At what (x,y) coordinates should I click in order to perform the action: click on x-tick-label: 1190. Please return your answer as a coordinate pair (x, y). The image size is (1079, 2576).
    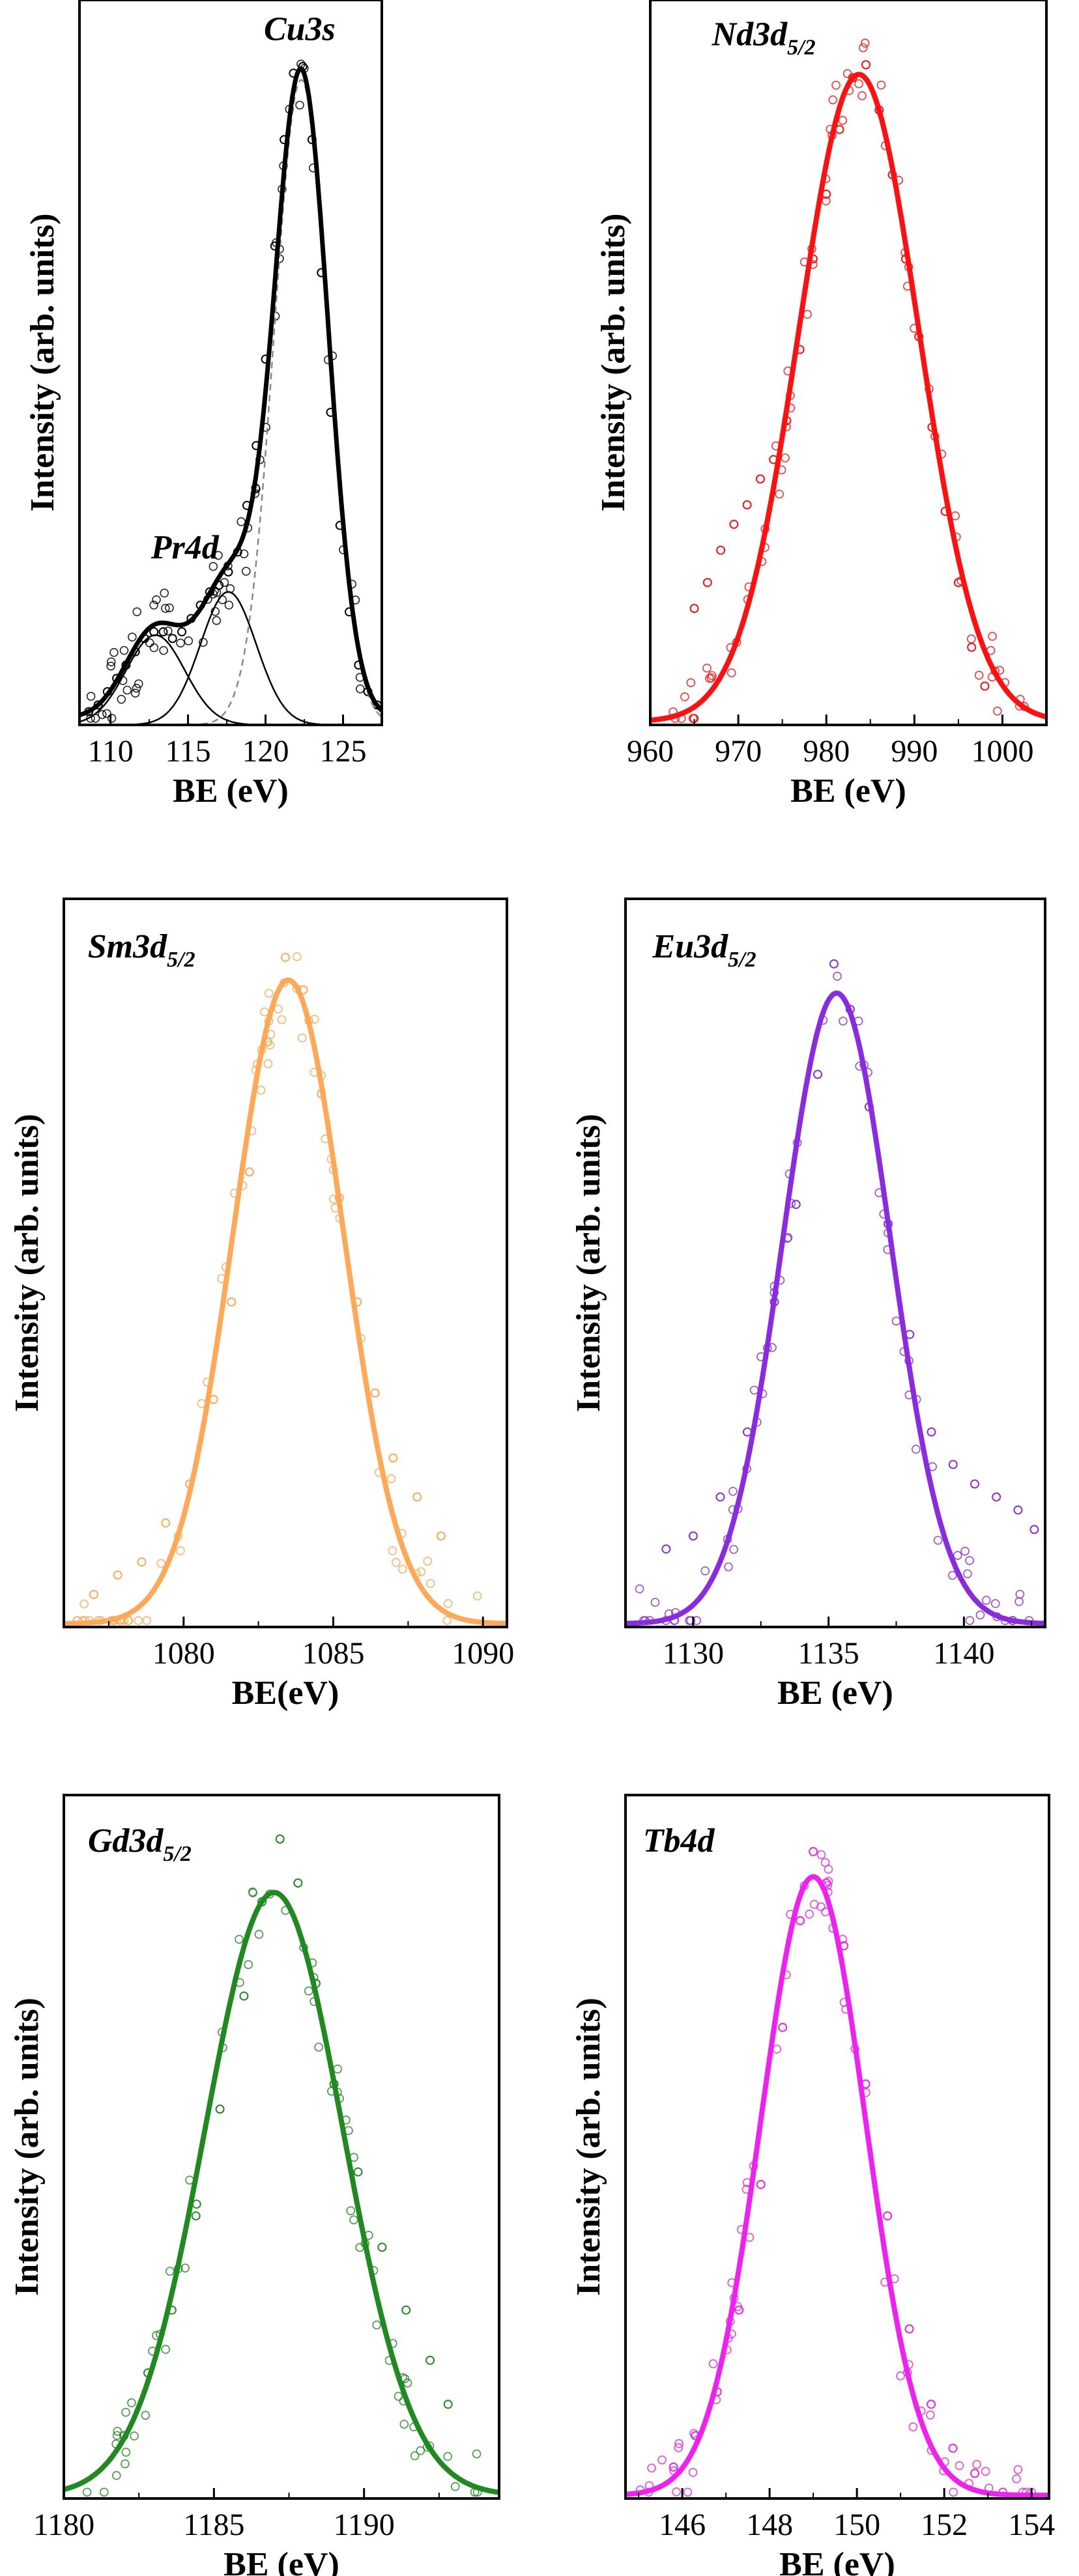
    Looking at the image, I should click on (365, 2525).